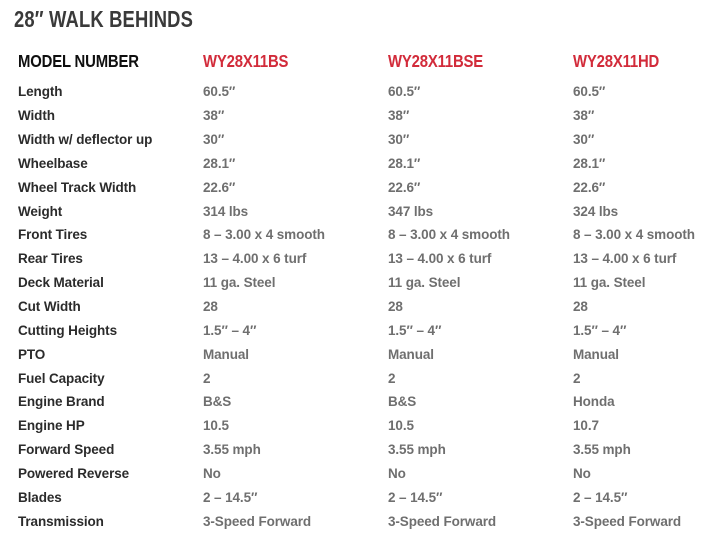 The image size is (706, 551). I want to click on spec-value: 324 lbs, so click(596, 211).